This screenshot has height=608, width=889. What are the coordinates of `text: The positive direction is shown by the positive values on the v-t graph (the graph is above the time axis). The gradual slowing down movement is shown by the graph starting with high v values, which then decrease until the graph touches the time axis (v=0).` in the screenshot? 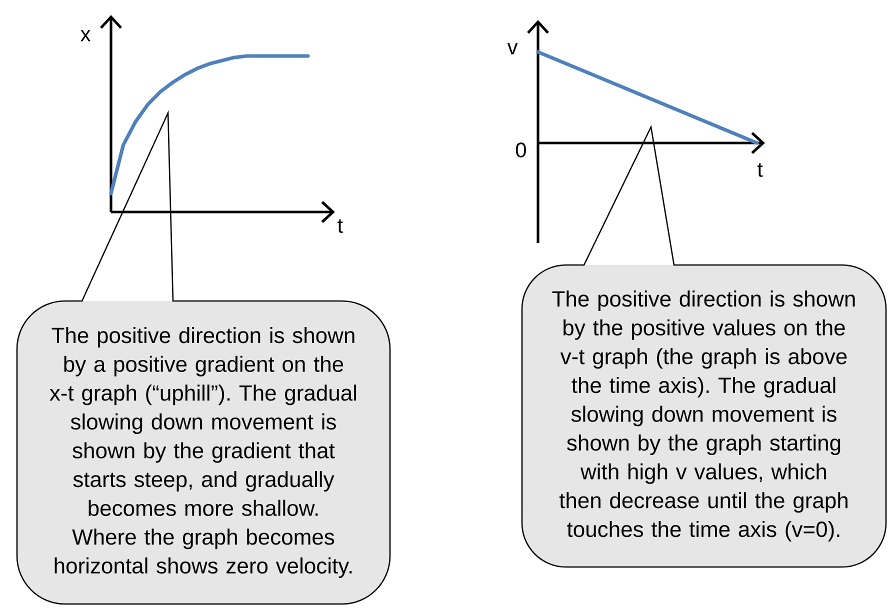 It's located at (703, 416).